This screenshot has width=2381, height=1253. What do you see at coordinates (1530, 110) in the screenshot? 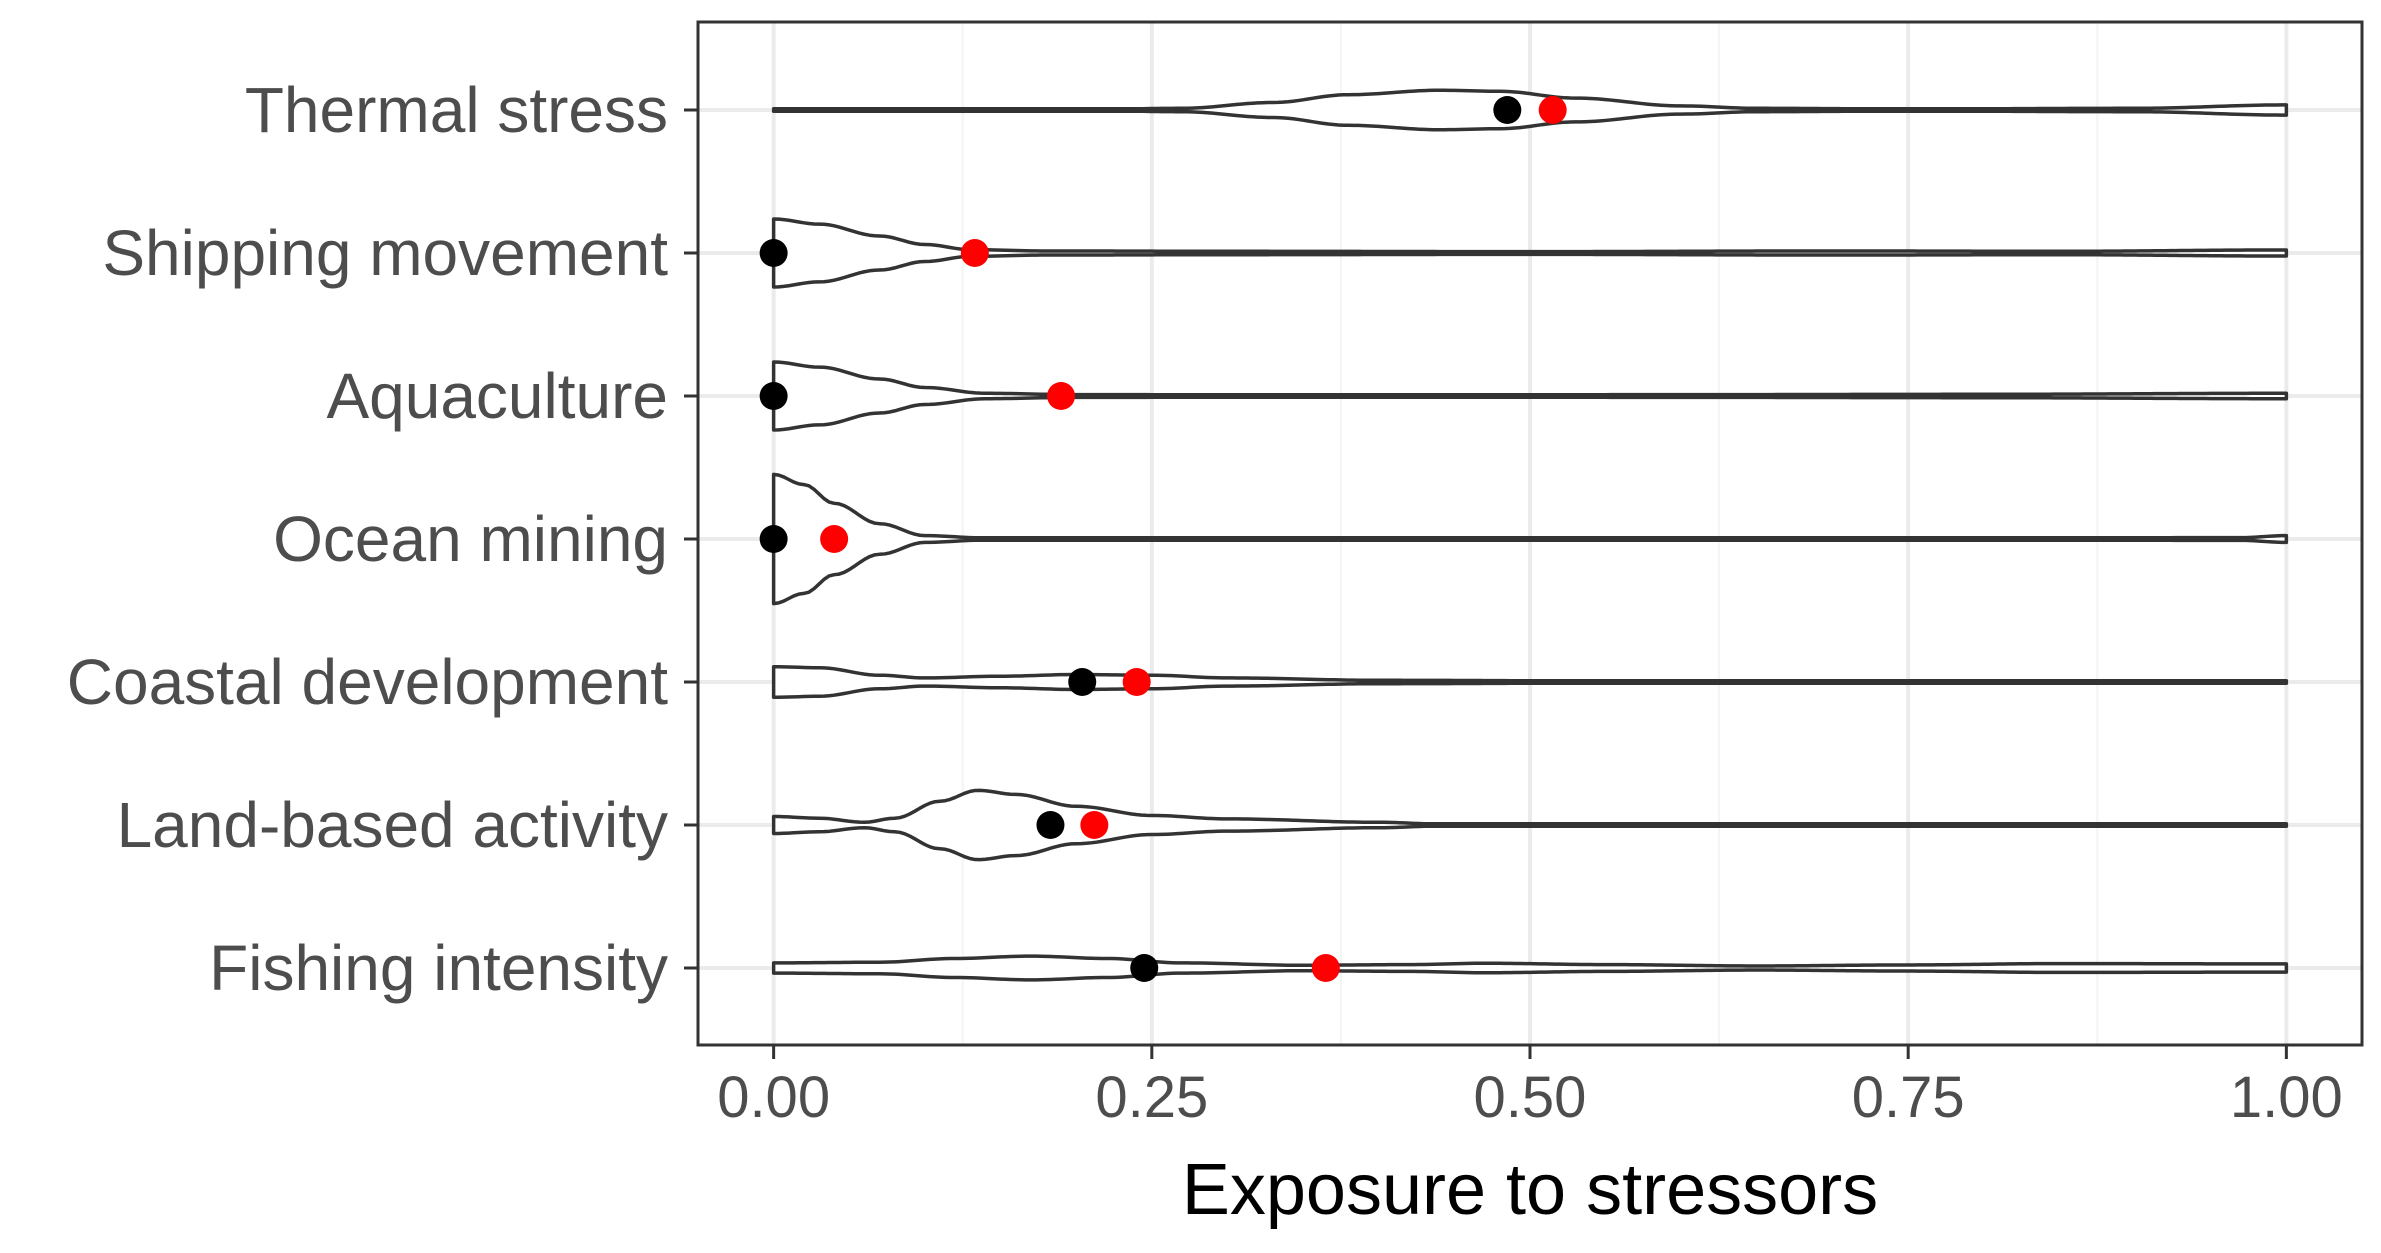
I see `violin-thermal-stress` at bounding box center [1530, 110].